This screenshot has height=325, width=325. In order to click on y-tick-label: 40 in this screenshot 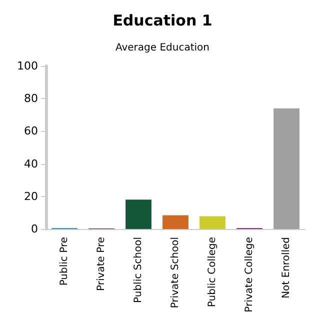, I will do `click(31, 163)`.